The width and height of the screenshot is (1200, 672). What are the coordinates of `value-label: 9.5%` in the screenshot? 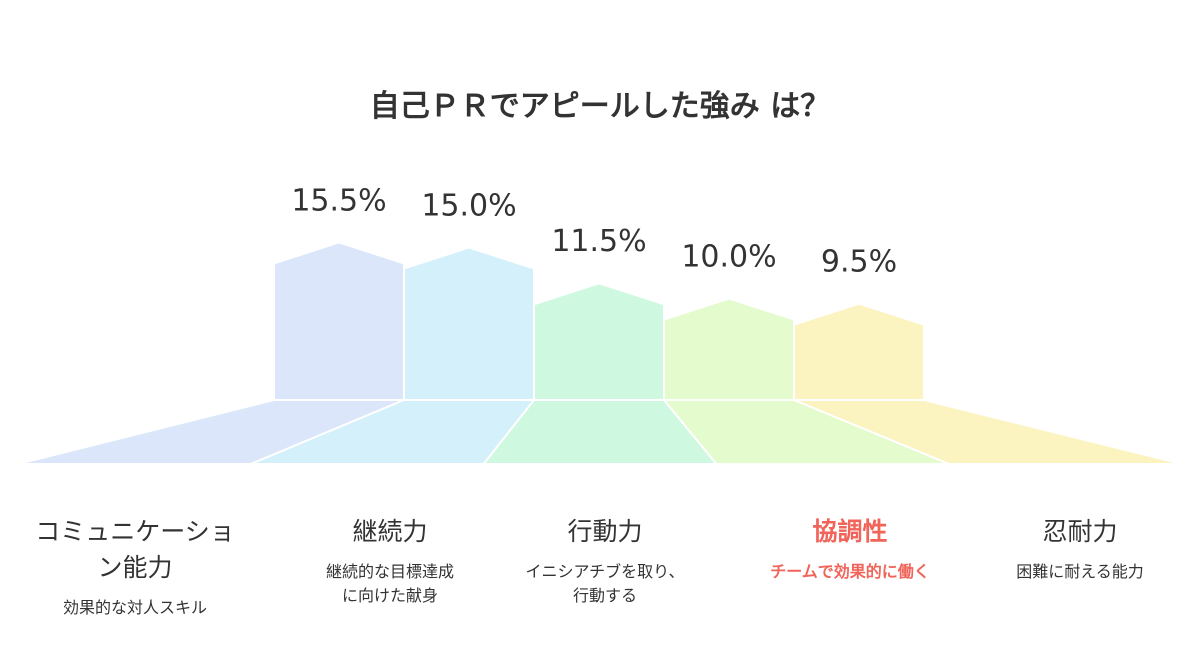 It's located at (859, 262).